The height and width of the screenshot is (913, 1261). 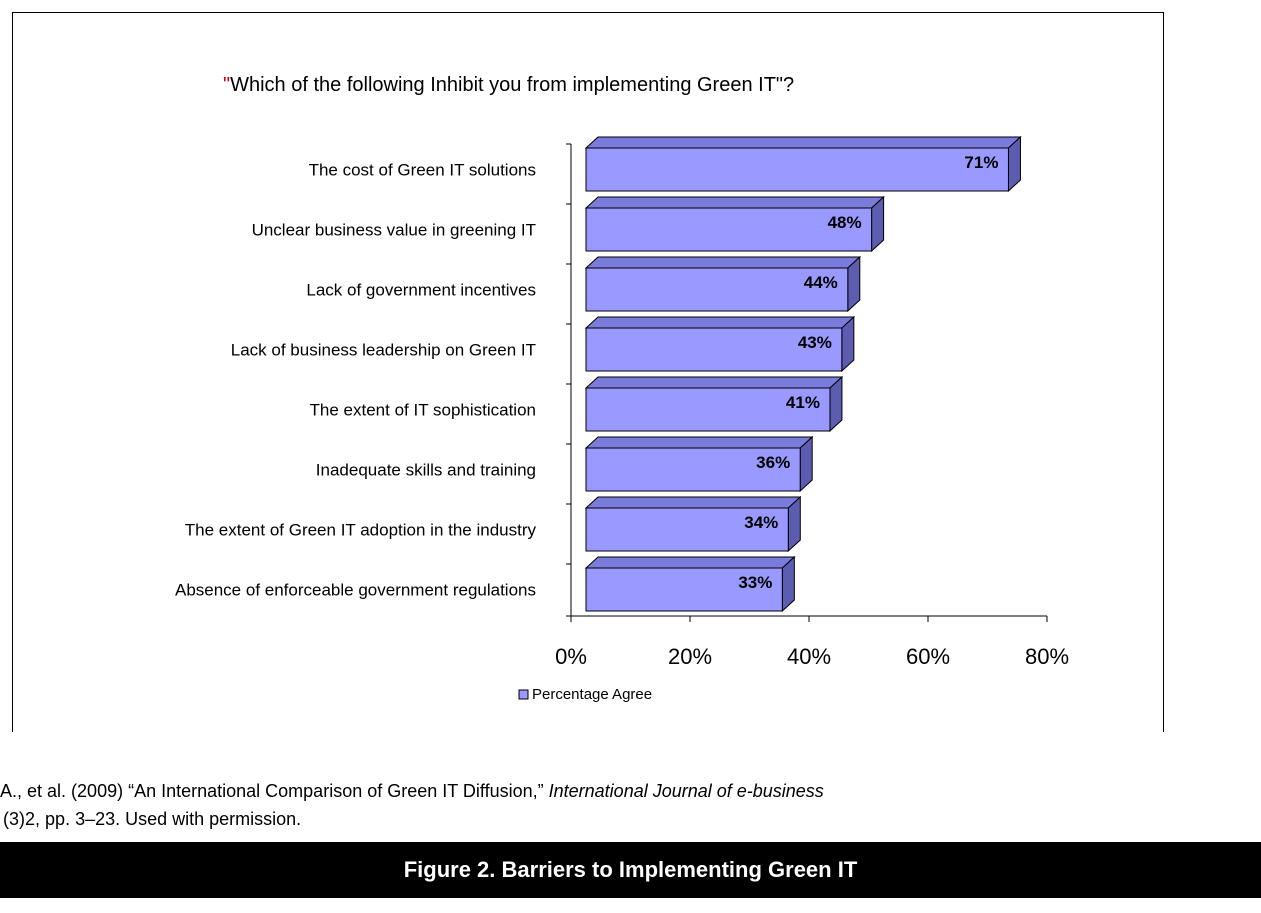 What do you see at coordinates (226, 85) in the screenshot?
I see `chart-title-mark: "` at bounding box center [226, 85].